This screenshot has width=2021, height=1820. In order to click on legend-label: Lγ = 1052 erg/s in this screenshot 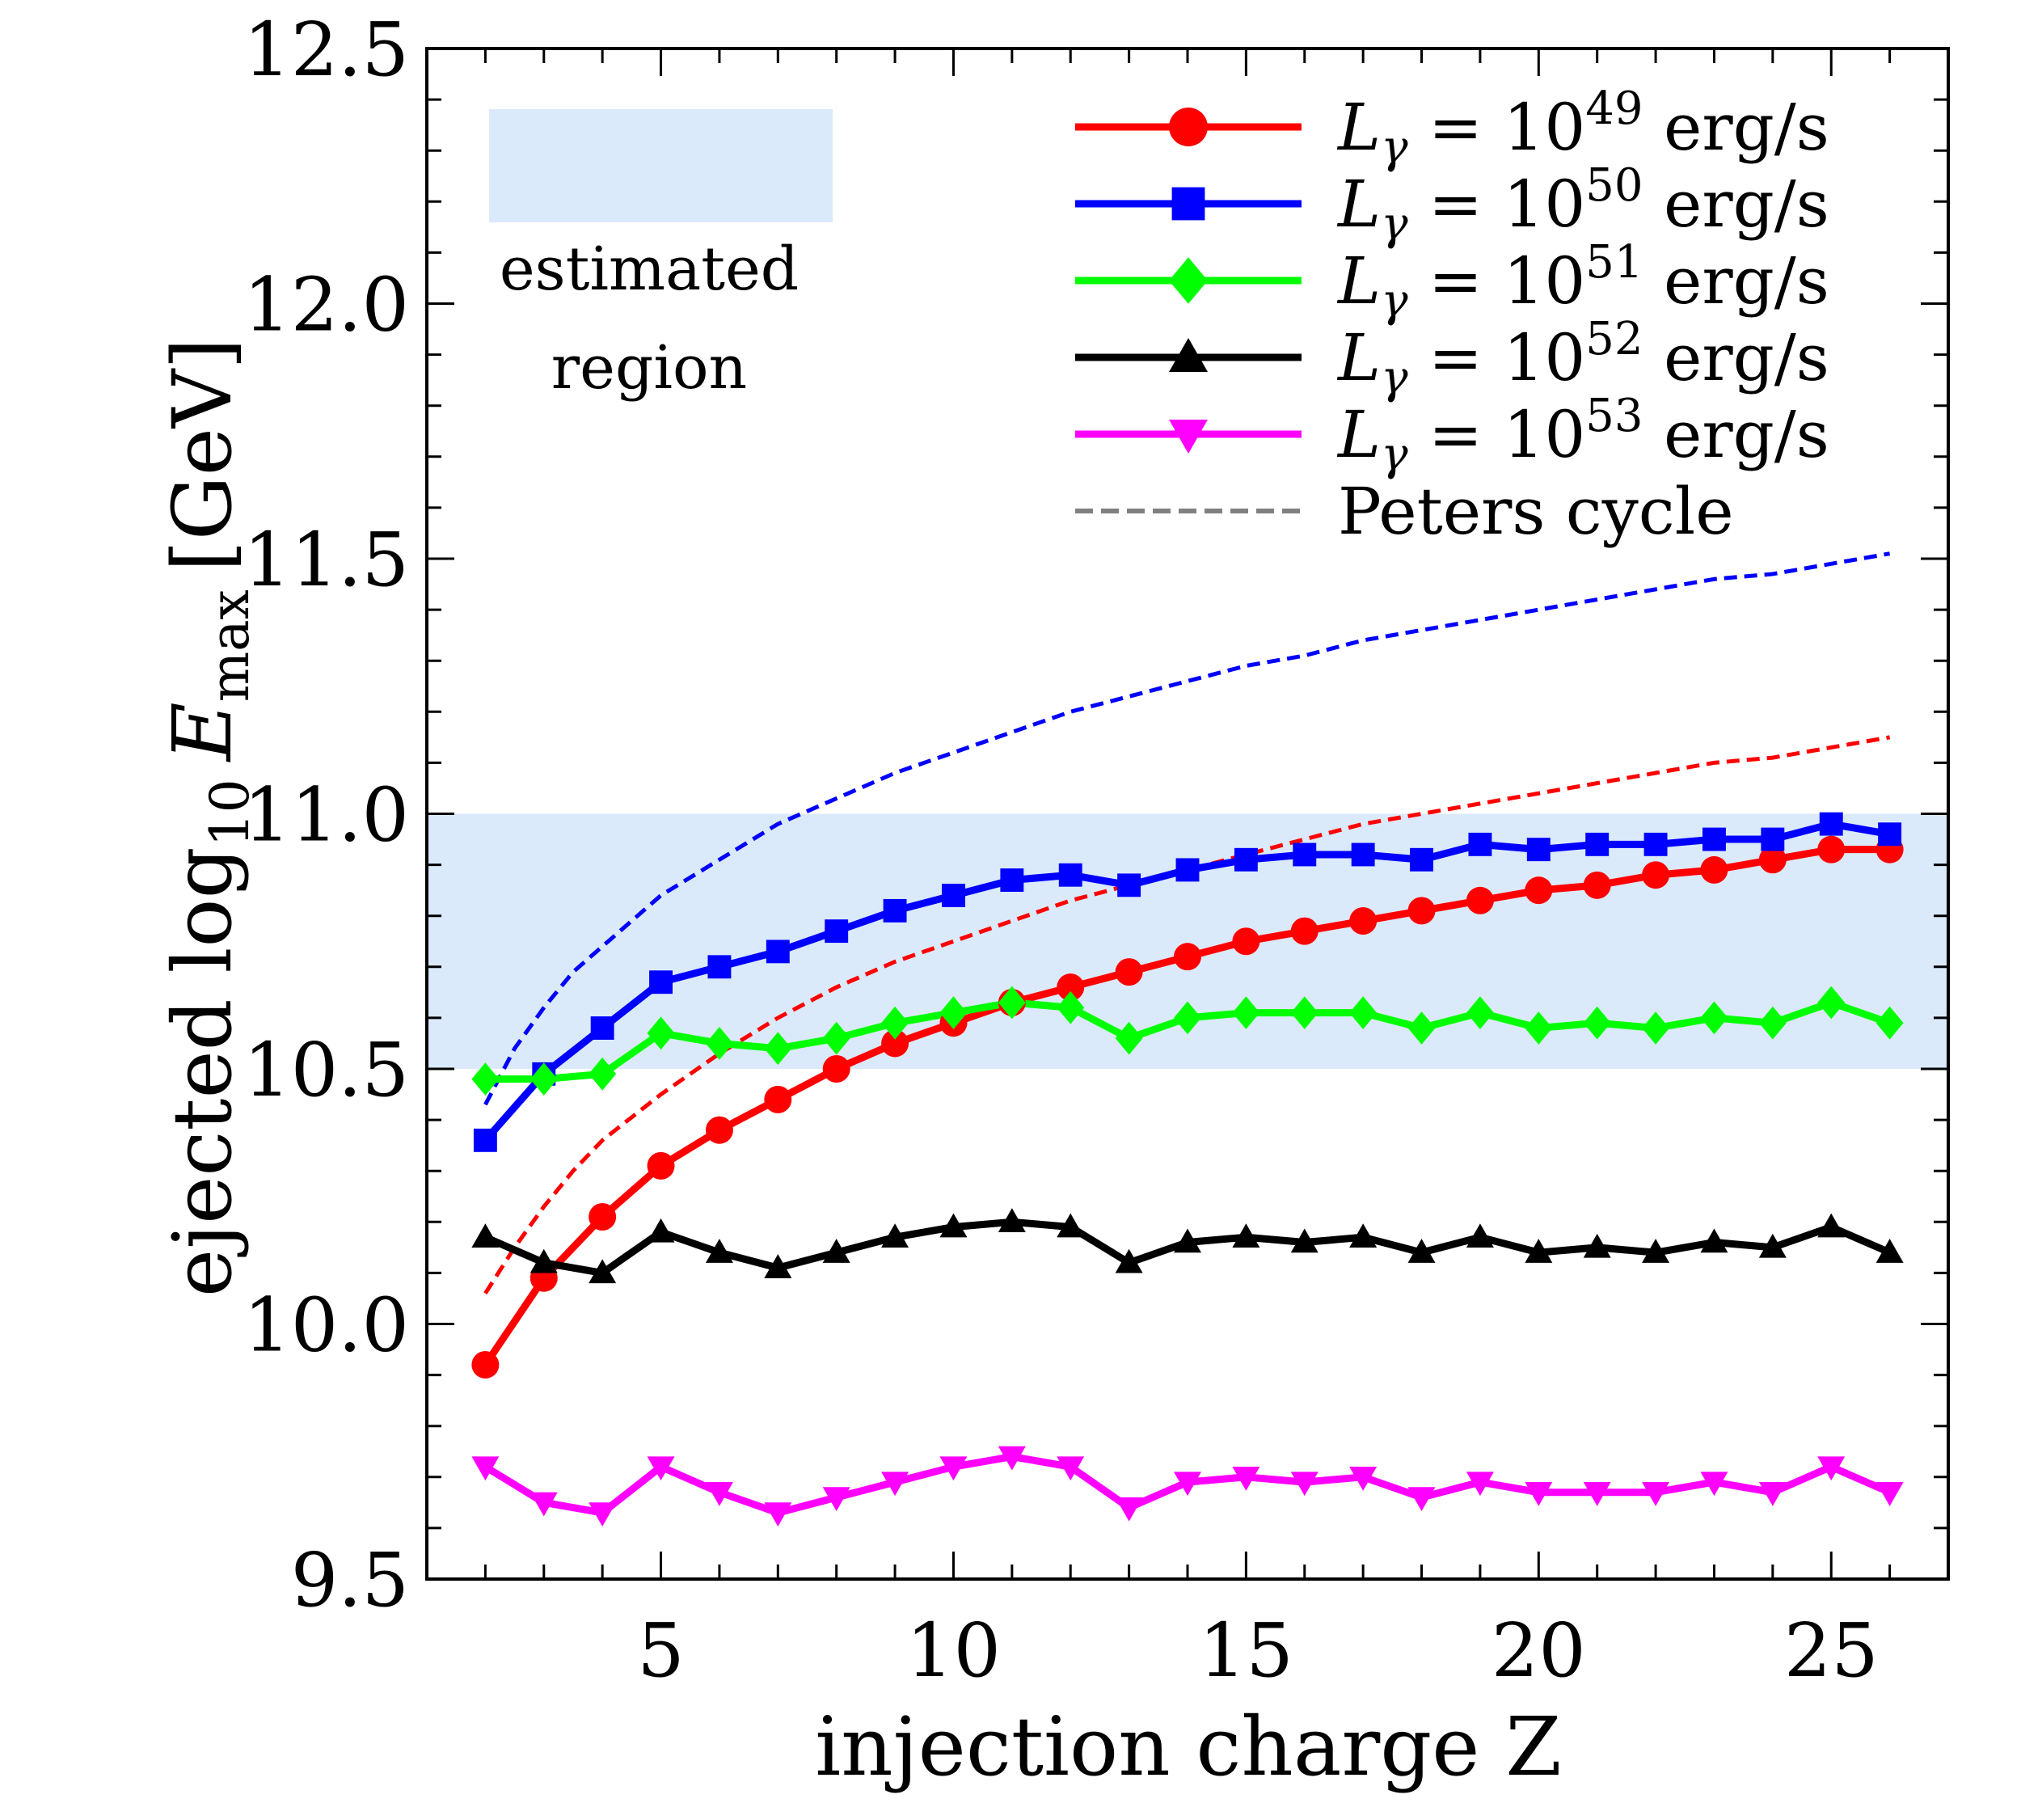, I will do `click(1582, 358)`.